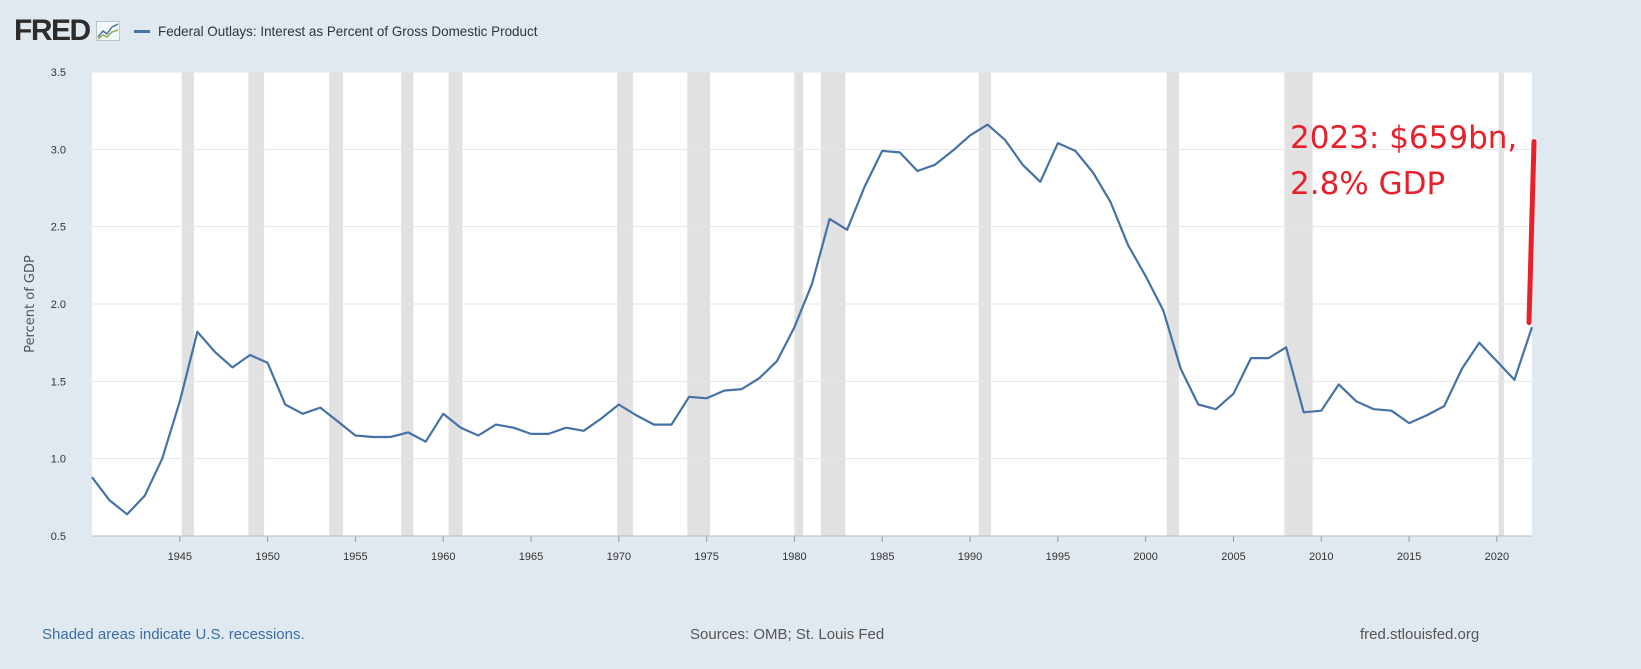 The image size is (1641, 669). I want to click on x-tick-label-10: 1995, so click(1058, 557).